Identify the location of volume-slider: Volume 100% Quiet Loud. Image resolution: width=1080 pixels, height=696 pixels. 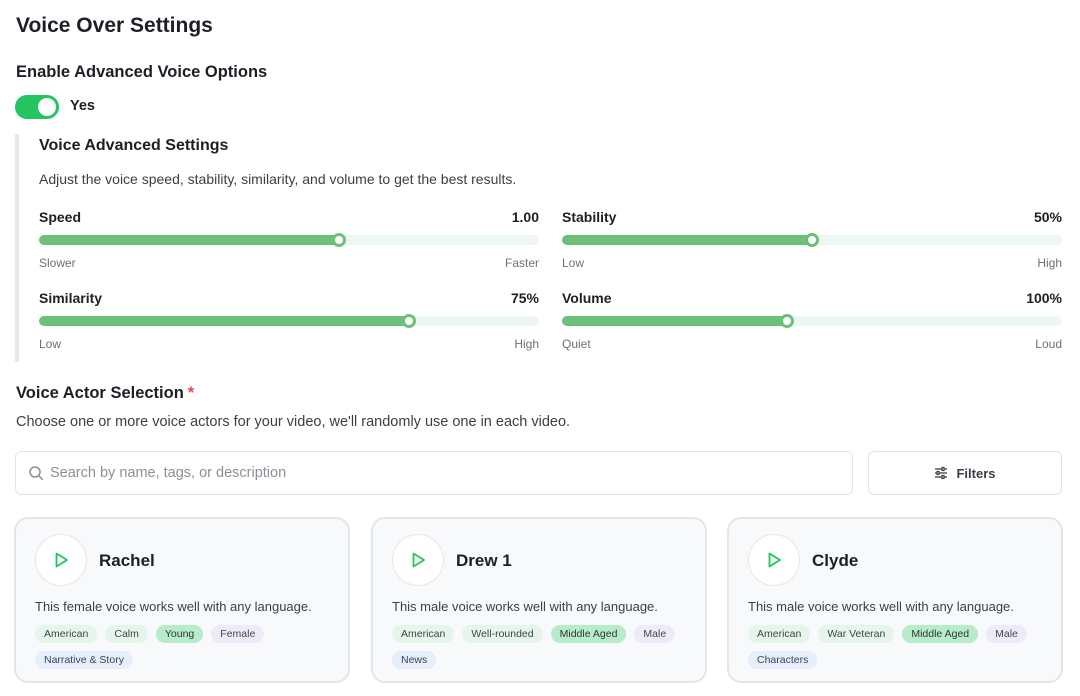
(812, 325).